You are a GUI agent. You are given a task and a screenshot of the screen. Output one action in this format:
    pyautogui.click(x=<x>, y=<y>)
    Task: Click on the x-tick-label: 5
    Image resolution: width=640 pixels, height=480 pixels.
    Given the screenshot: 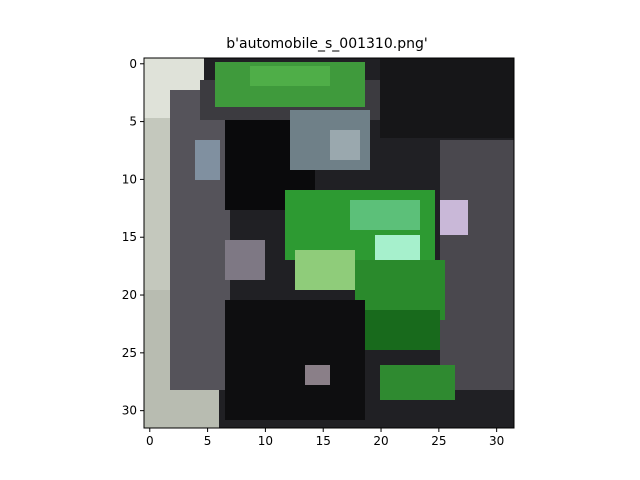 What is the action you would take?
    pyautogui.click(x=208, y=441)
    